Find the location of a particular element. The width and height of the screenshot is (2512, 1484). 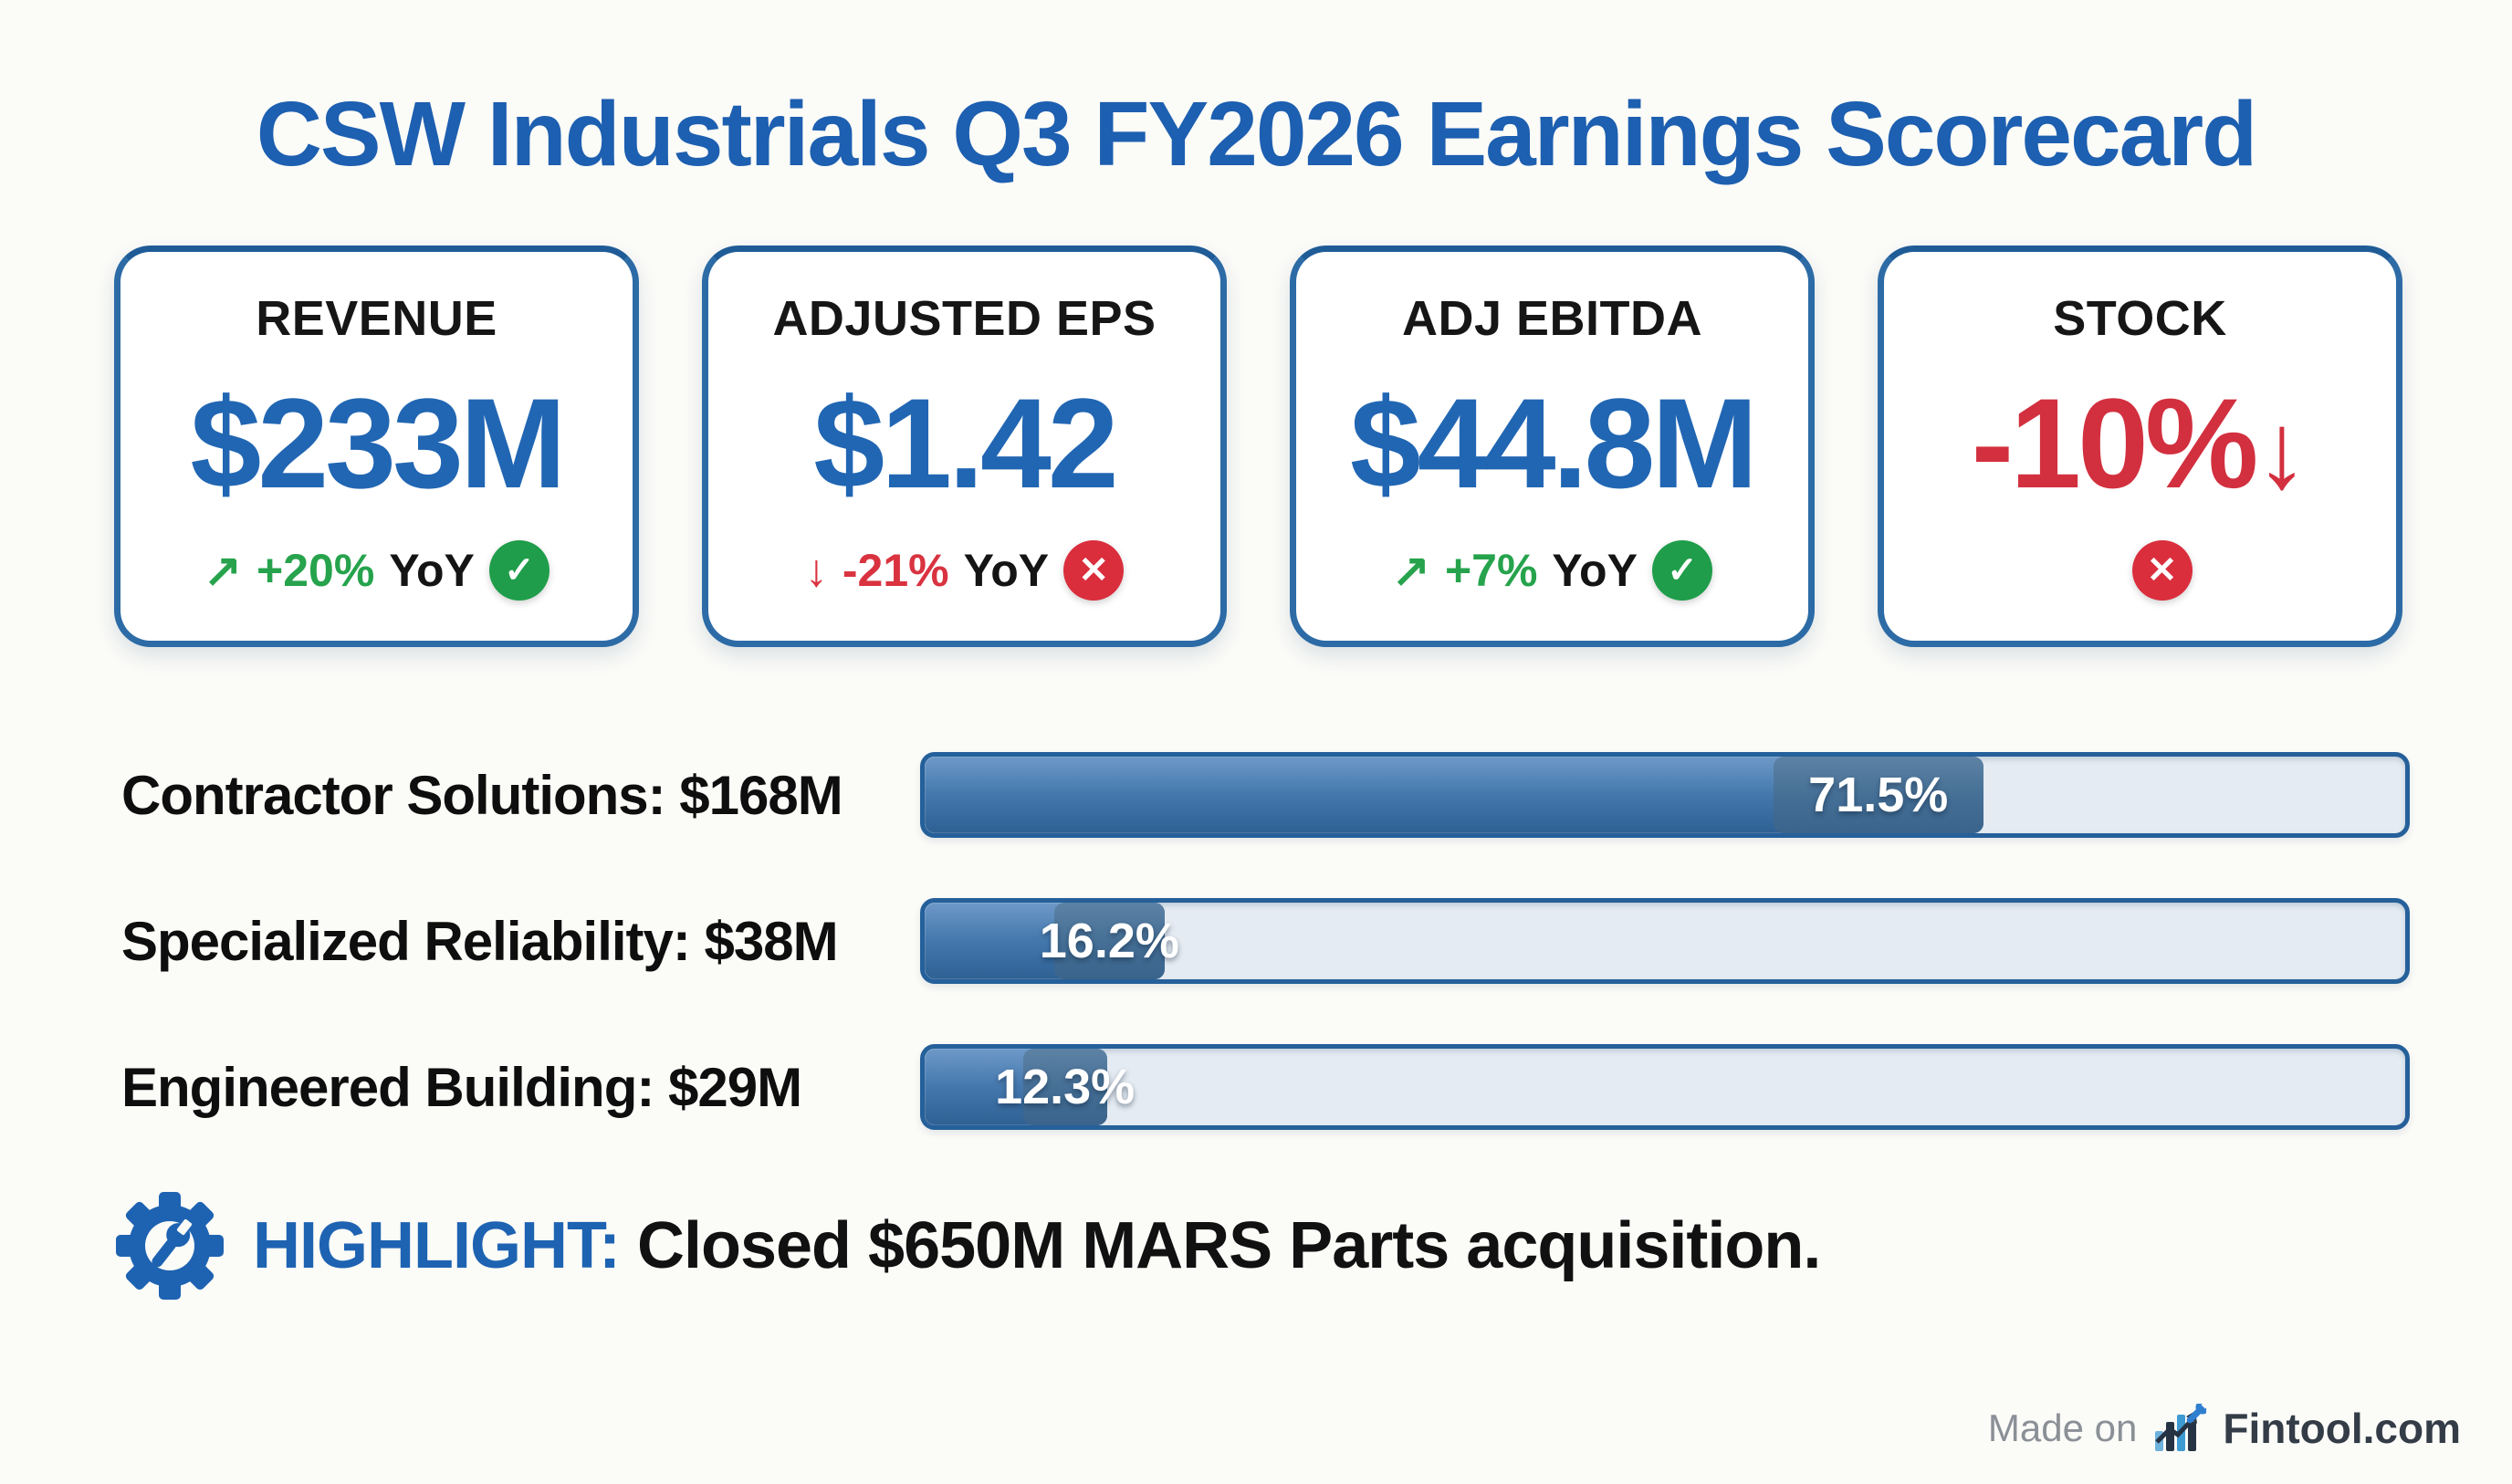

segment-bar-cap: 71.5% is located at coordinates (1878, 795).